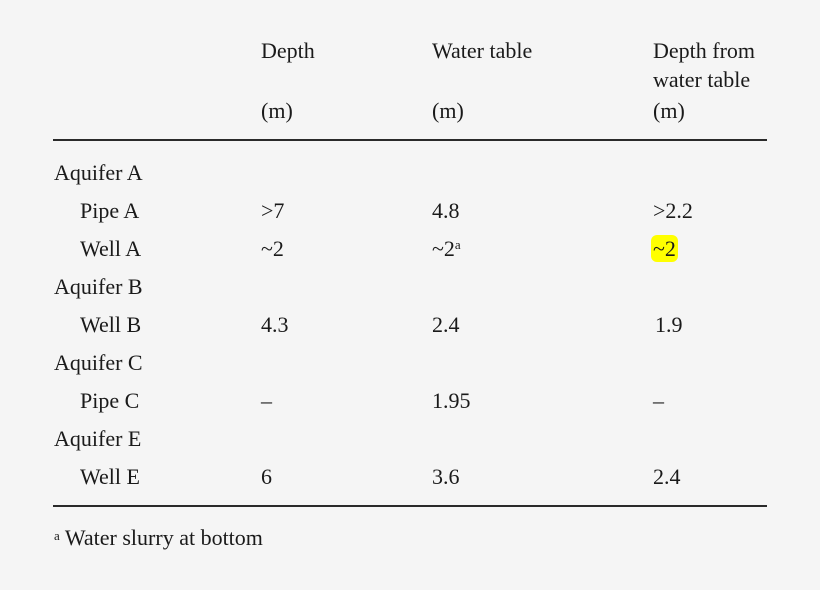 This screenshot has height=590, width=820. Describe the element at coordinates (111, 324) in the screenshot. I see `row-label: Well B` at that location.